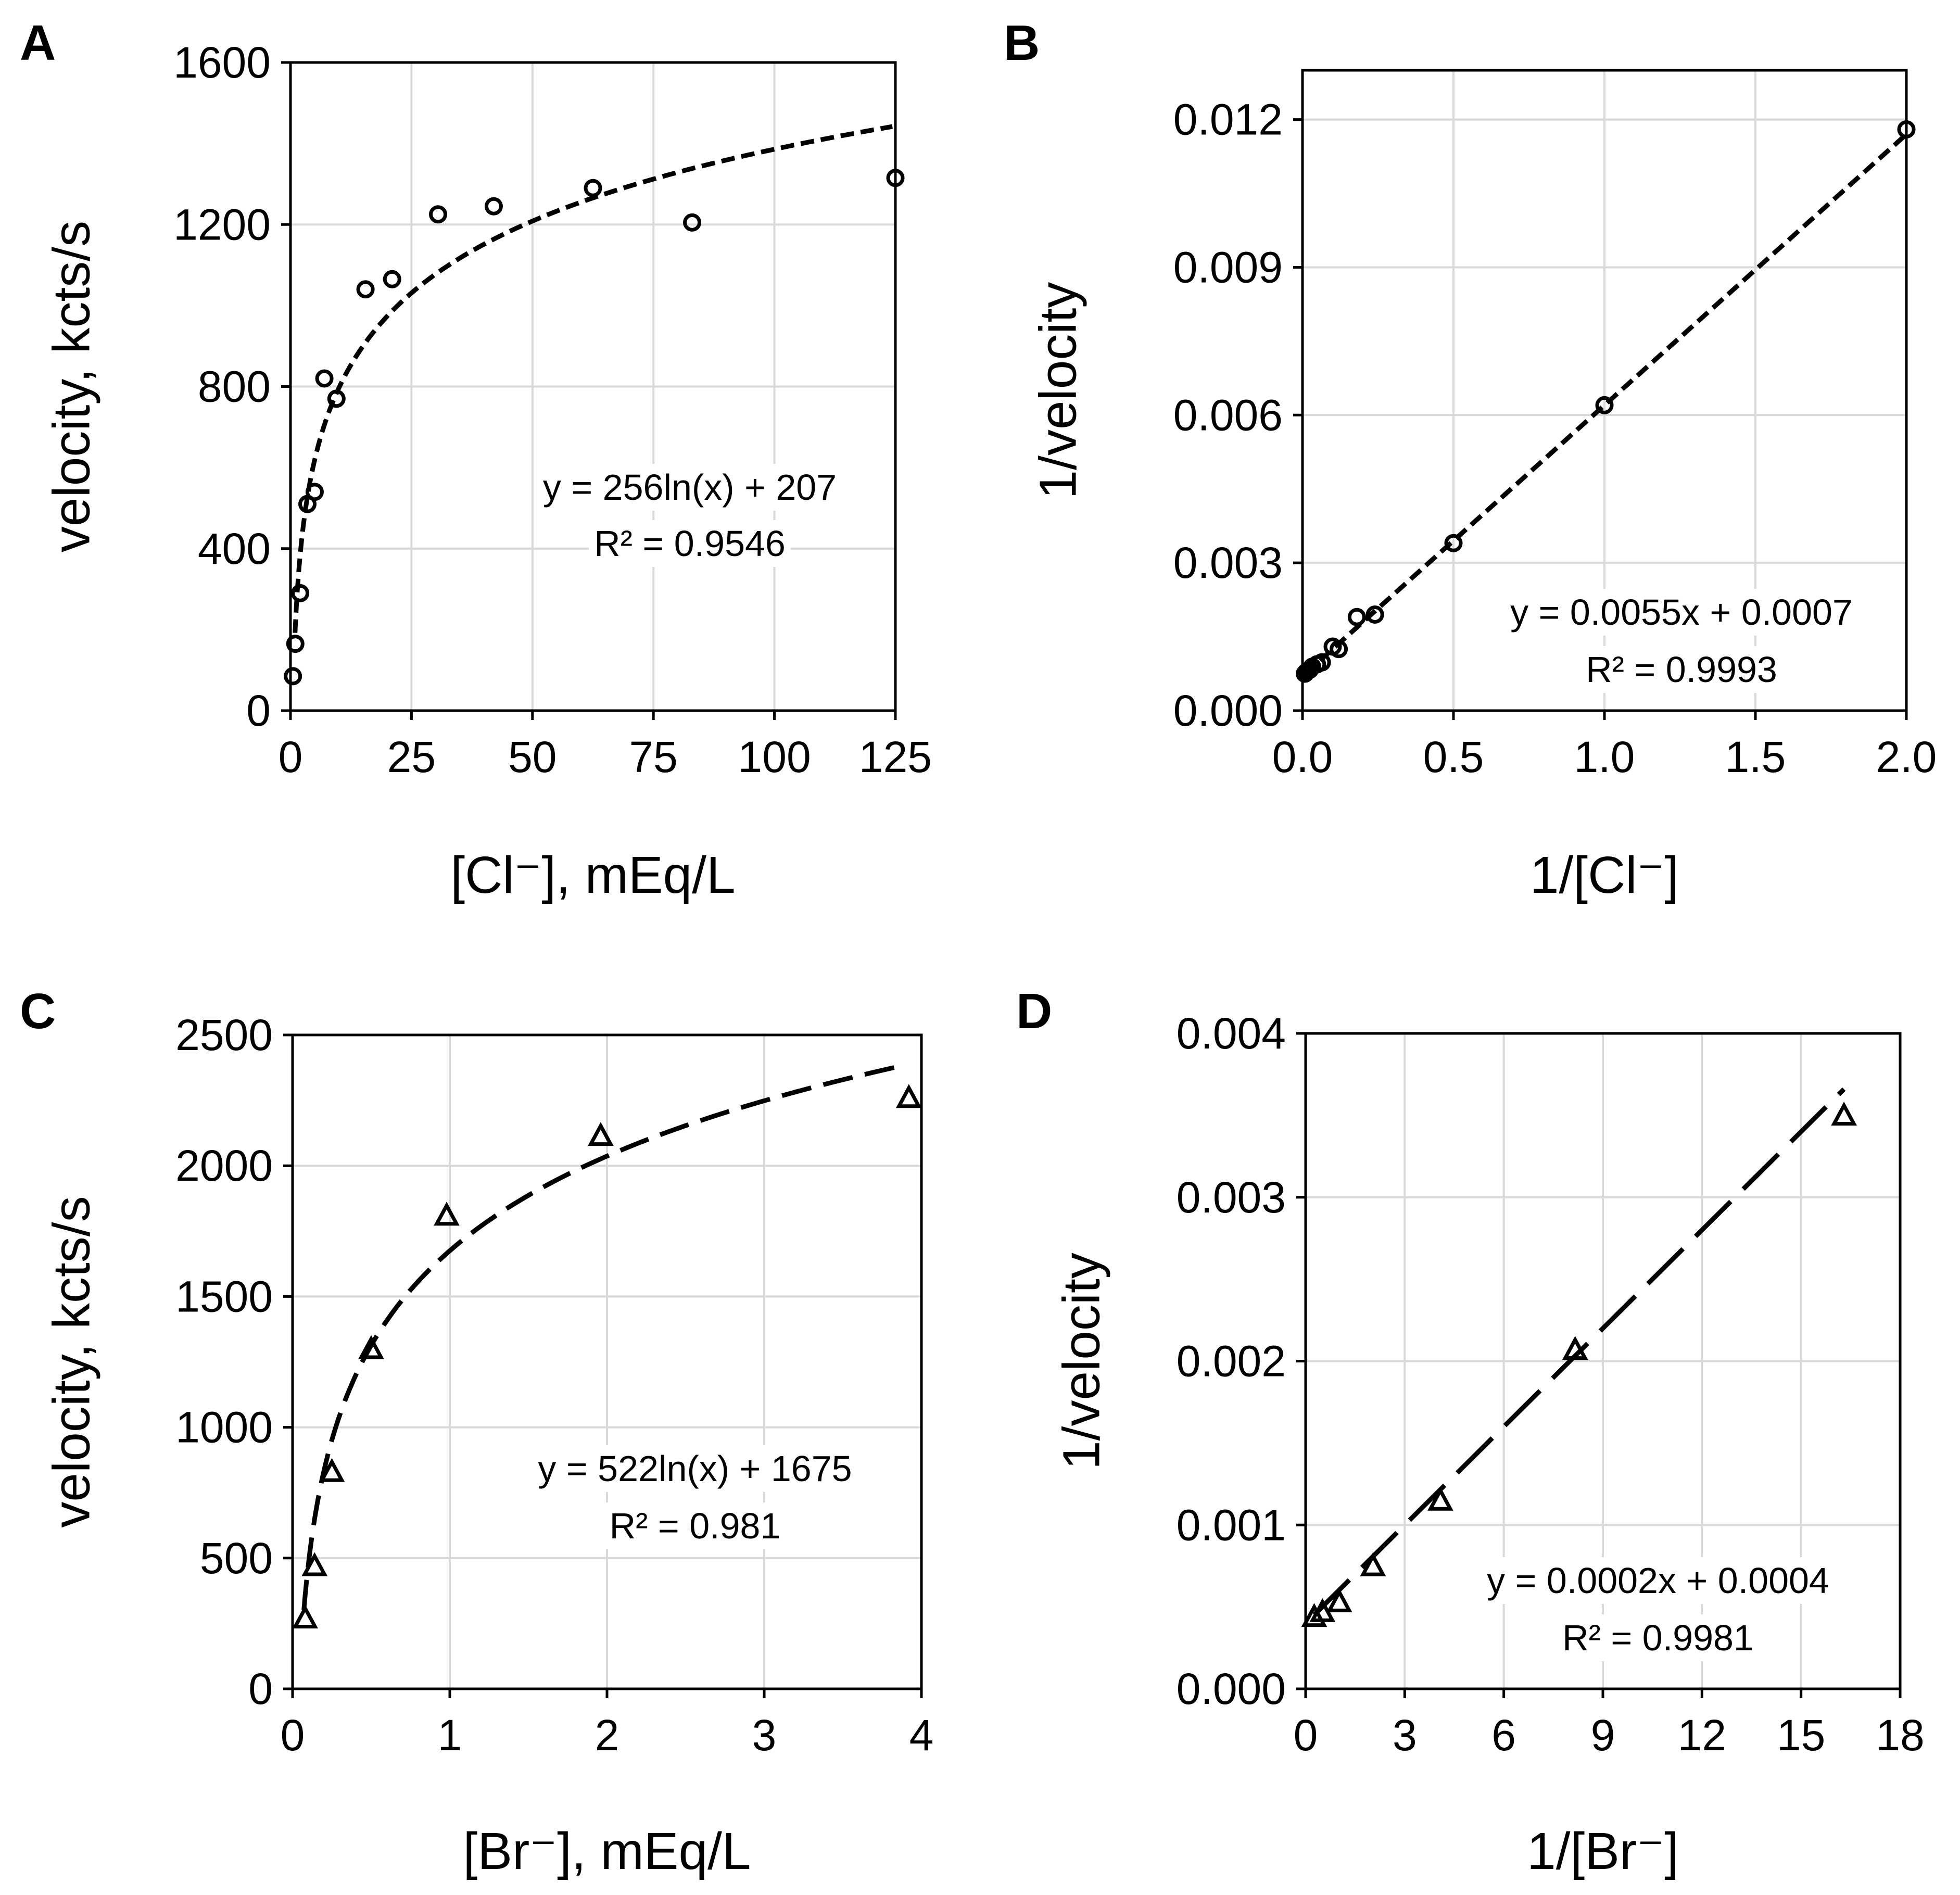 The width and height of the screenshot is (1960, 1895). What do you see at coordinates (224, 1297) in the screenshot?
I see `y-tick-label: 1500` at bounding box center [224, 1297].